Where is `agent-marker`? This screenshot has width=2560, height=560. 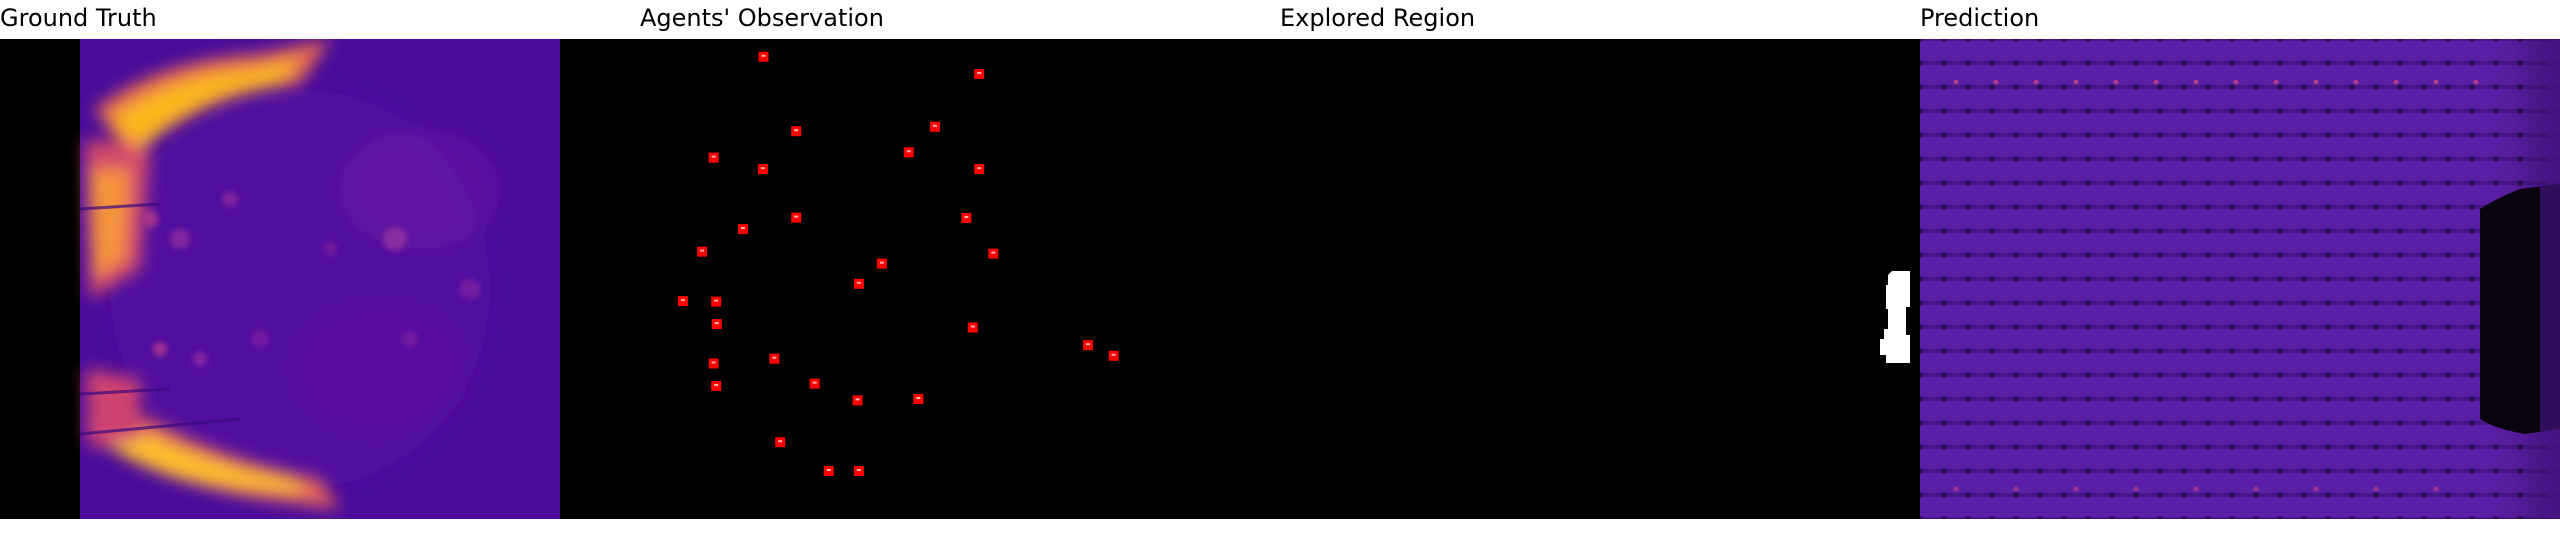
agent-marker is located at coordinates (713, 157).